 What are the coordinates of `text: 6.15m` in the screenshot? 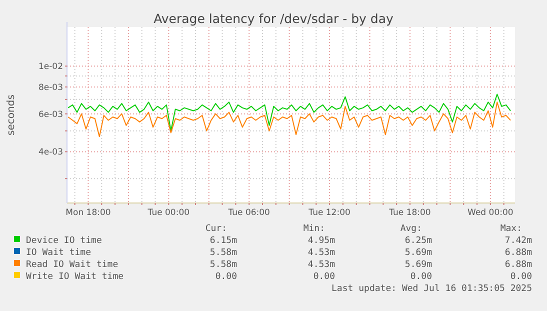 It's located at (223, 241).